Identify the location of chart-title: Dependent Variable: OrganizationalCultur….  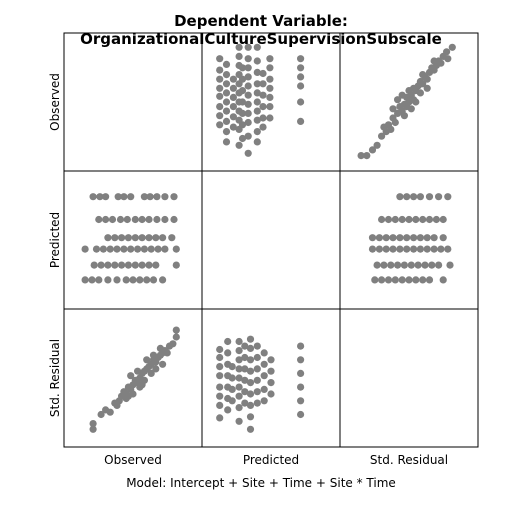
(261, 30).